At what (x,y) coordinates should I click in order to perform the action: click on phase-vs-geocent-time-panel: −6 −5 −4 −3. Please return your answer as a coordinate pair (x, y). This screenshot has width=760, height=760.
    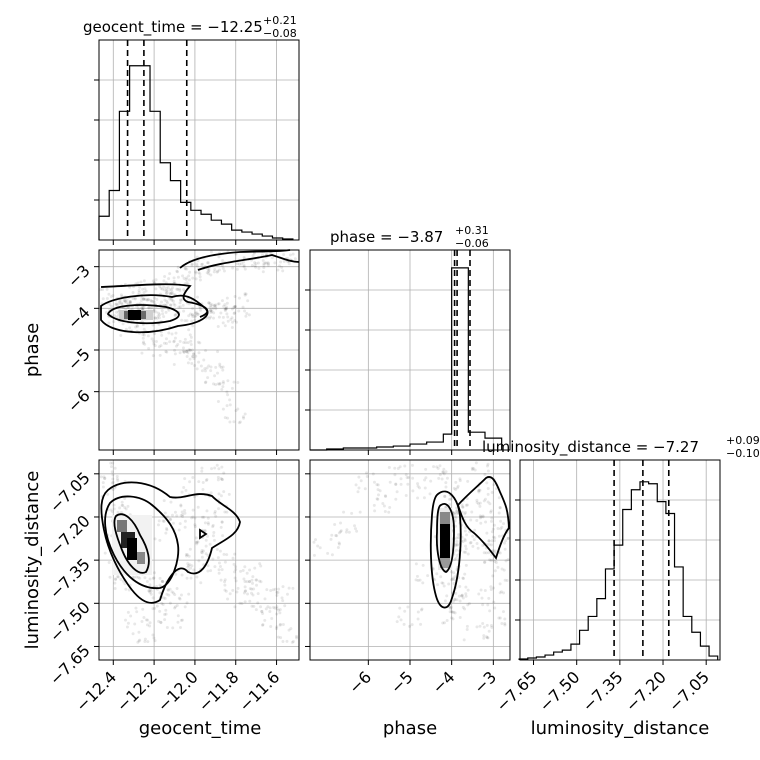
    Looking at the image, I should click on (182, 352).